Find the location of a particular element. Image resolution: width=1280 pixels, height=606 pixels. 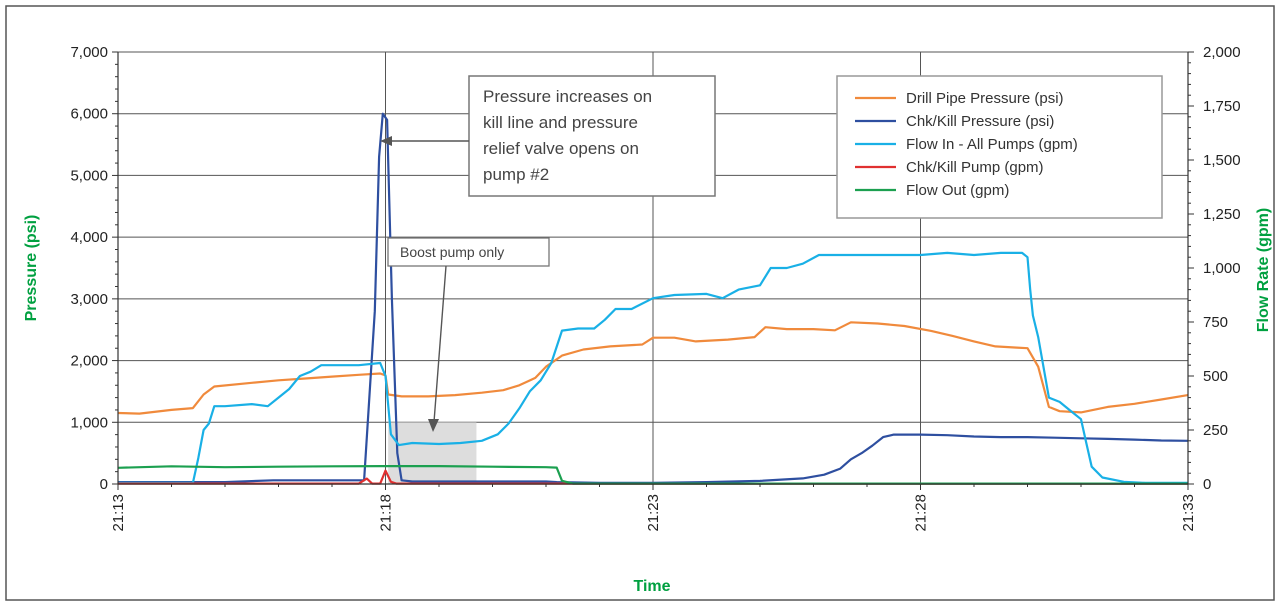

y-right-tick-label: 500 is located at coordinates (1215, 376).